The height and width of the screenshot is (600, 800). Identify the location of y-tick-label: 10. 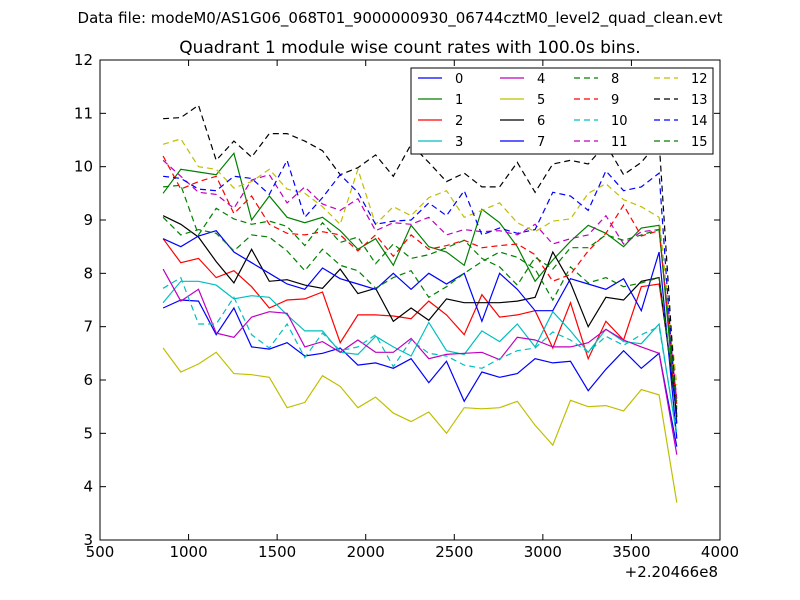
(83, 167).